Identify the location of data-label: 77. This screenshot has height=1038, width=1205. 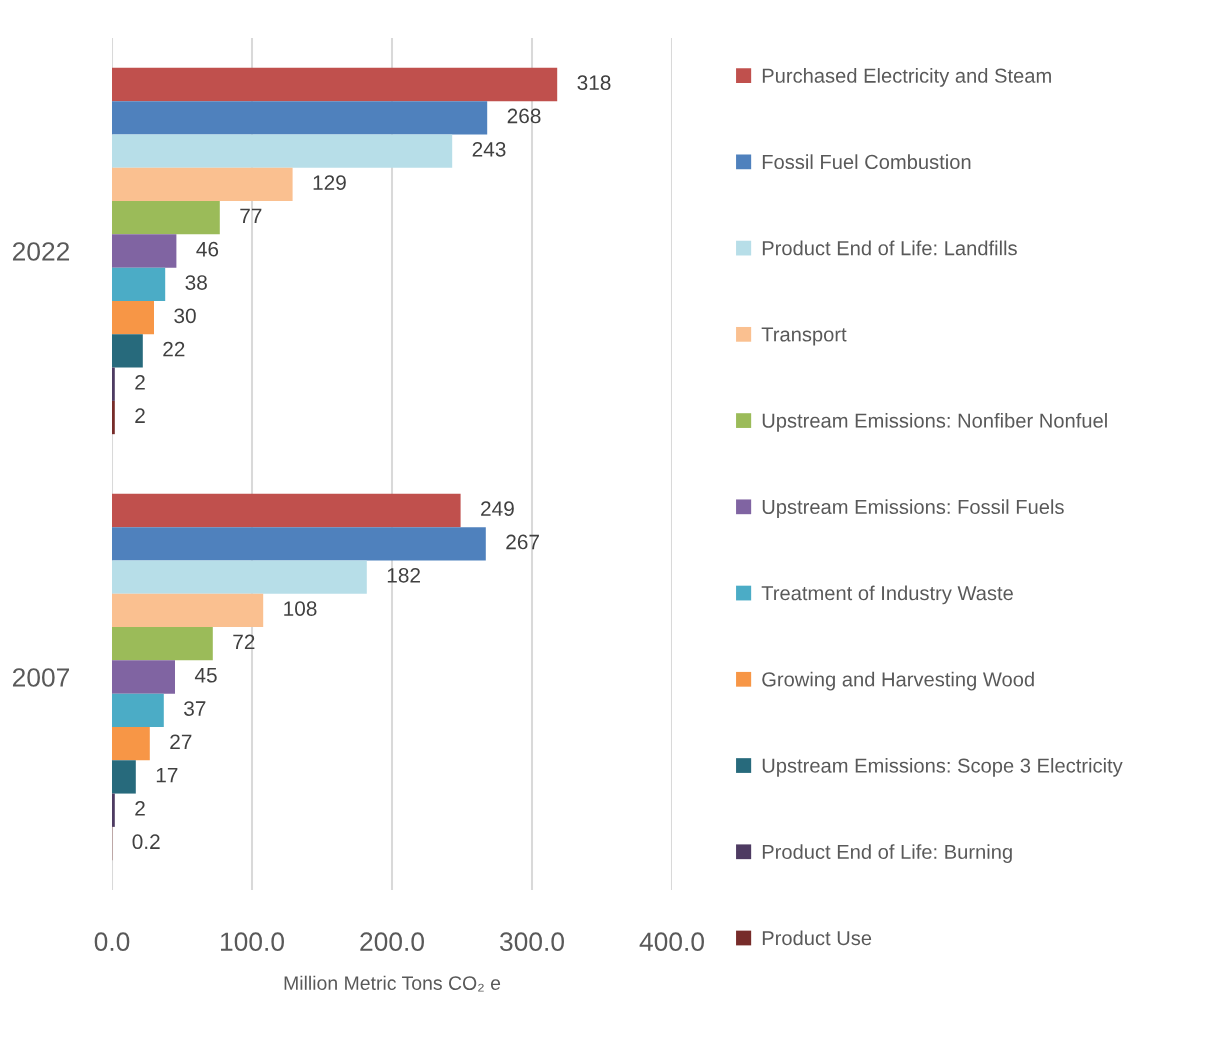
(251, 216).